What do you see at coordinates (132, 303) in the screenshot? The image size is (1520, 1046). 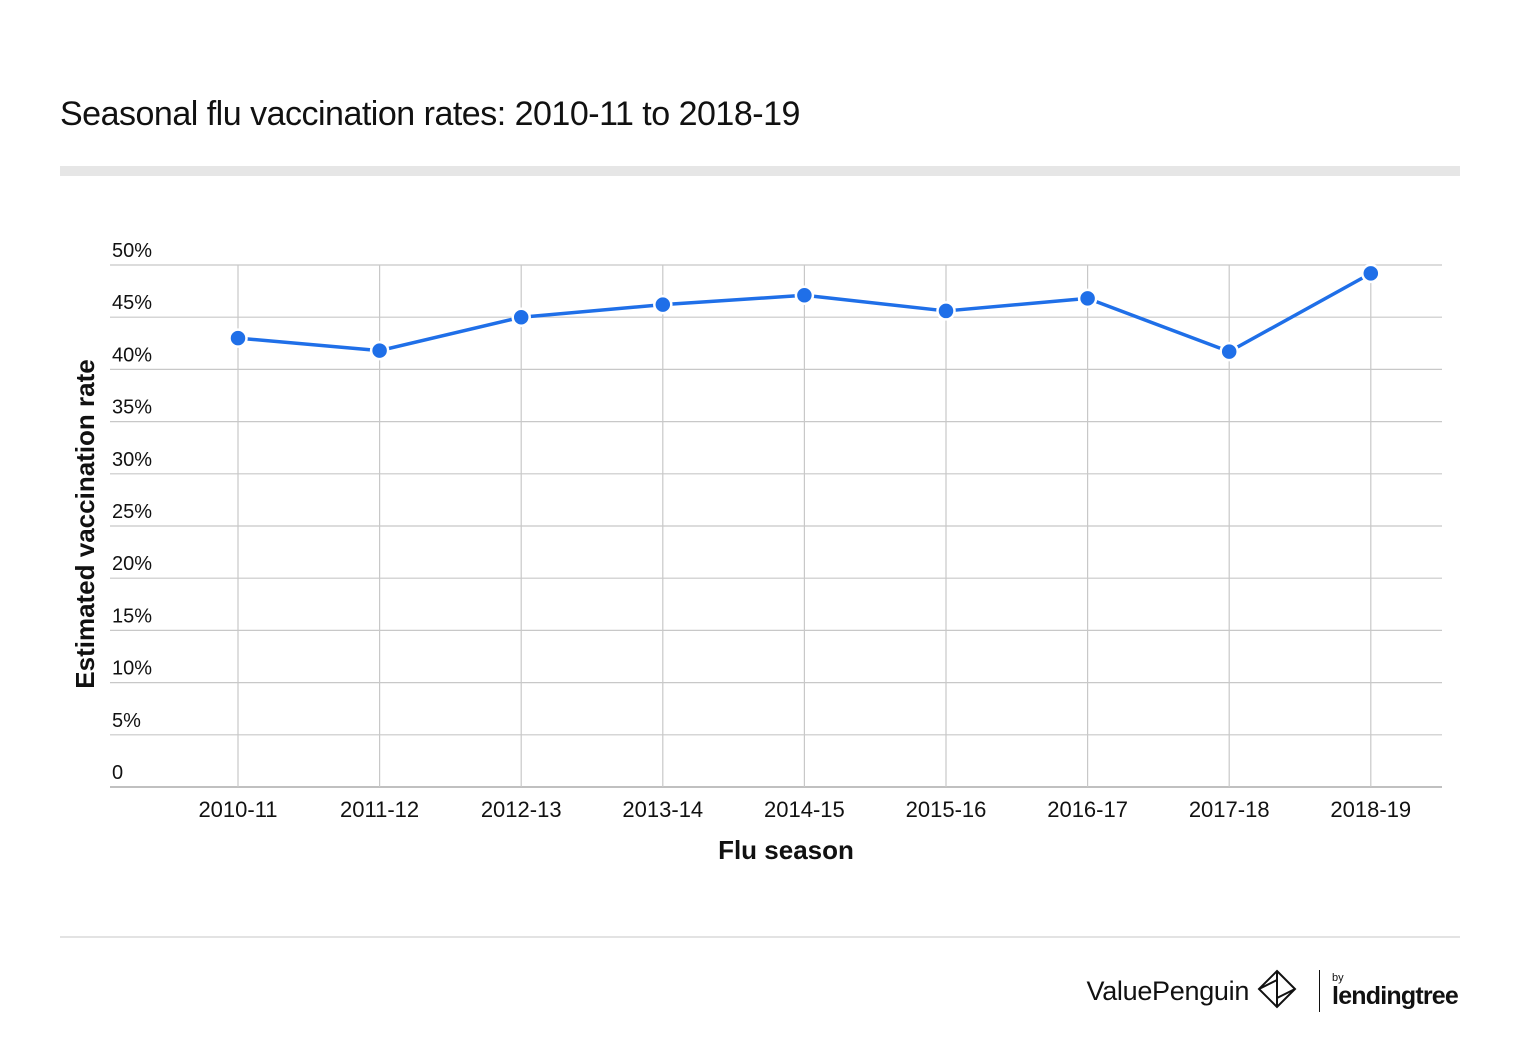 I see `y-tick-label: 45%` at bounding box center [132, 303].